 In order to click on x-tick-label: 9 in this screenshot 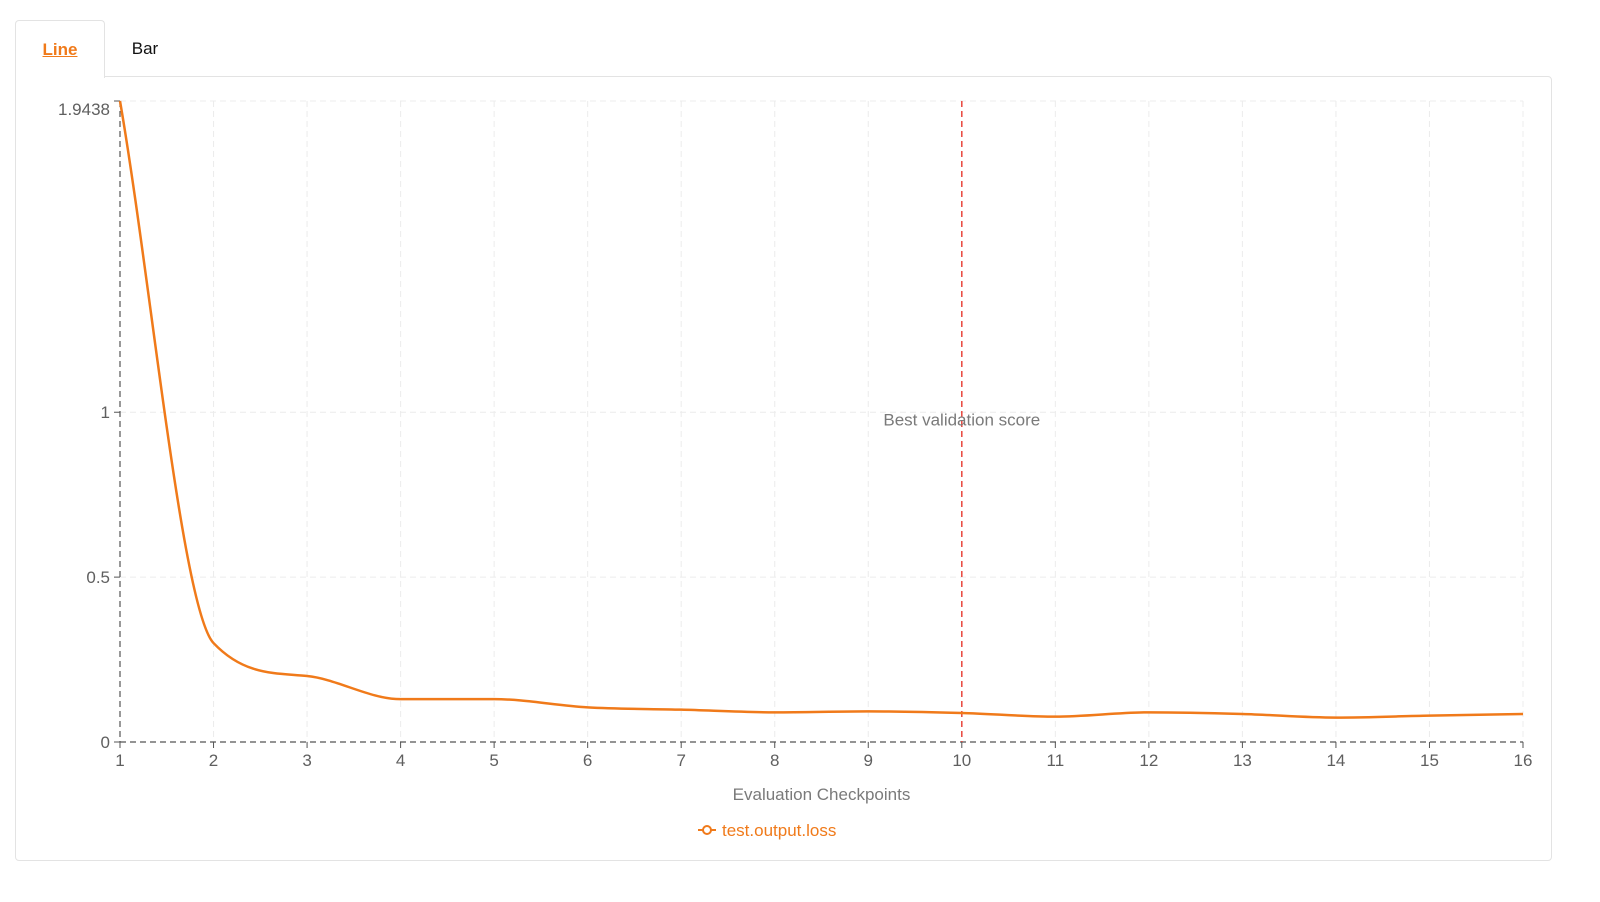, I will do `click(868, 760)`.